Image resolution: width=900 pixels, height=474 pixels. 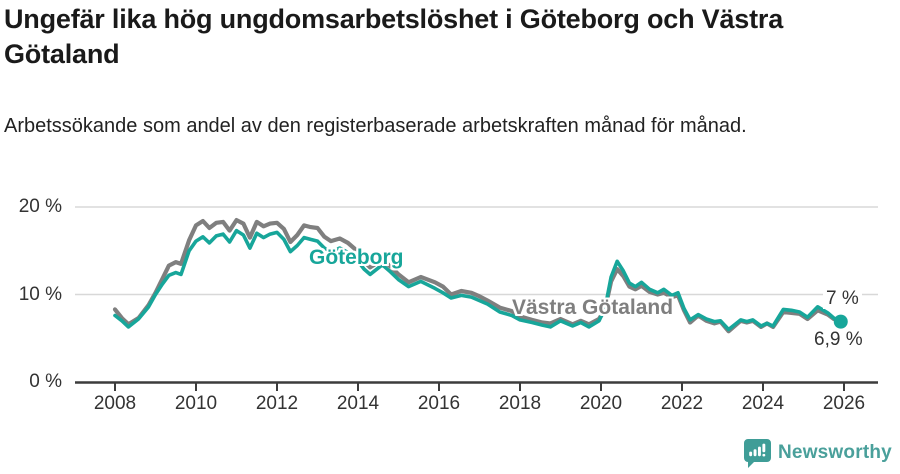 I want to click on y-axis-tick-label-10: 10 %, so click(x=40, y=294).